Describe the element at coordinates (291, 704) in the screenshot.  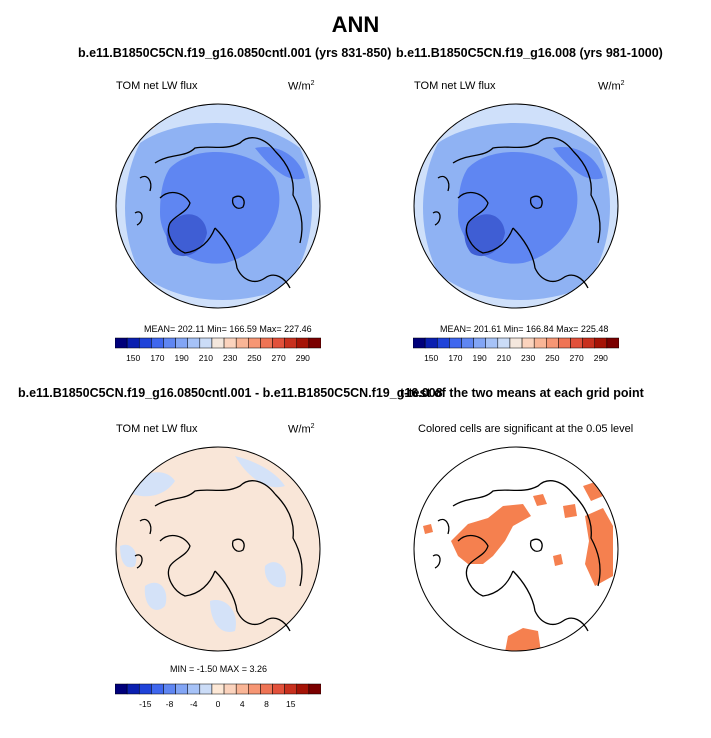
I see `colorbar-tick-label: 15` at that location.